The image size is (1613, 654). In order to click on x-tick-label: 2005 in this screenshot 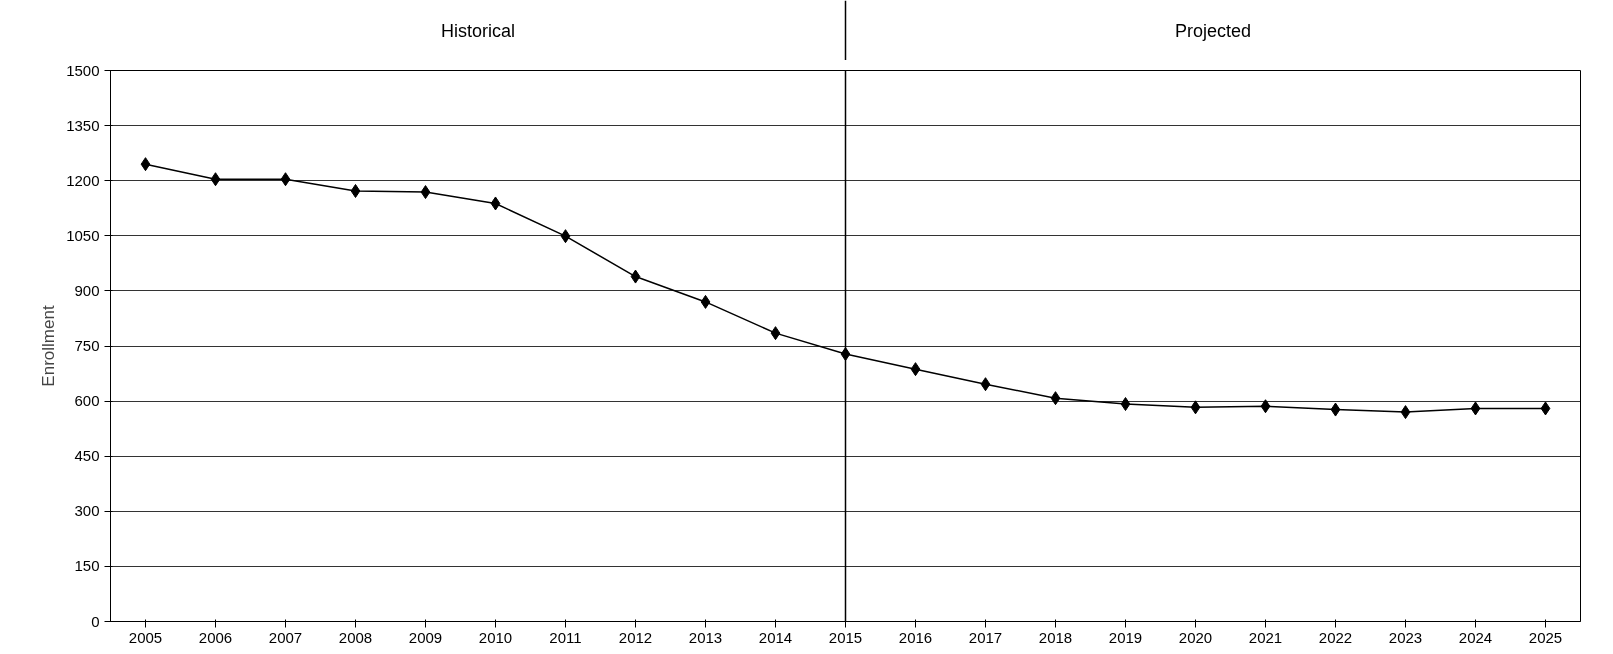, I will do `click(145, 637)`.